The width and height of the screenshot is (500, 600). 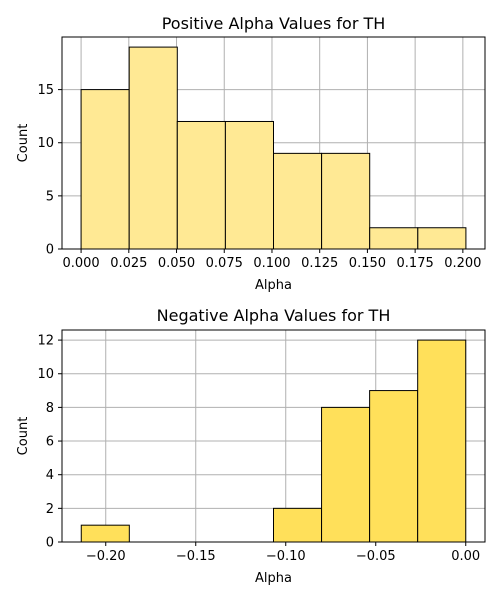 What do you see at coordinates (106, 556) in the screenshot?
I see `x-tick-label: −0.20` at bounding box center [106, 556].